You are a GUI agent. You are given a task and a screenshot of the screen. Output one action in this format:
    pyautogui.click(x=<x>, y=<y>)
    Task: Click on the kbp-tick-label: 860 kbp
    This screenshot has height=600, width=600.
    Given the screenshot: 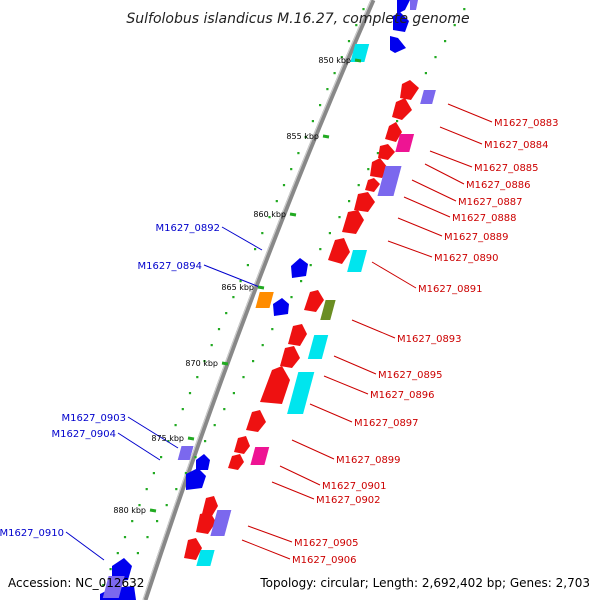 What is the action you would take?
    pyautogui.click(x=269, y=214)
    